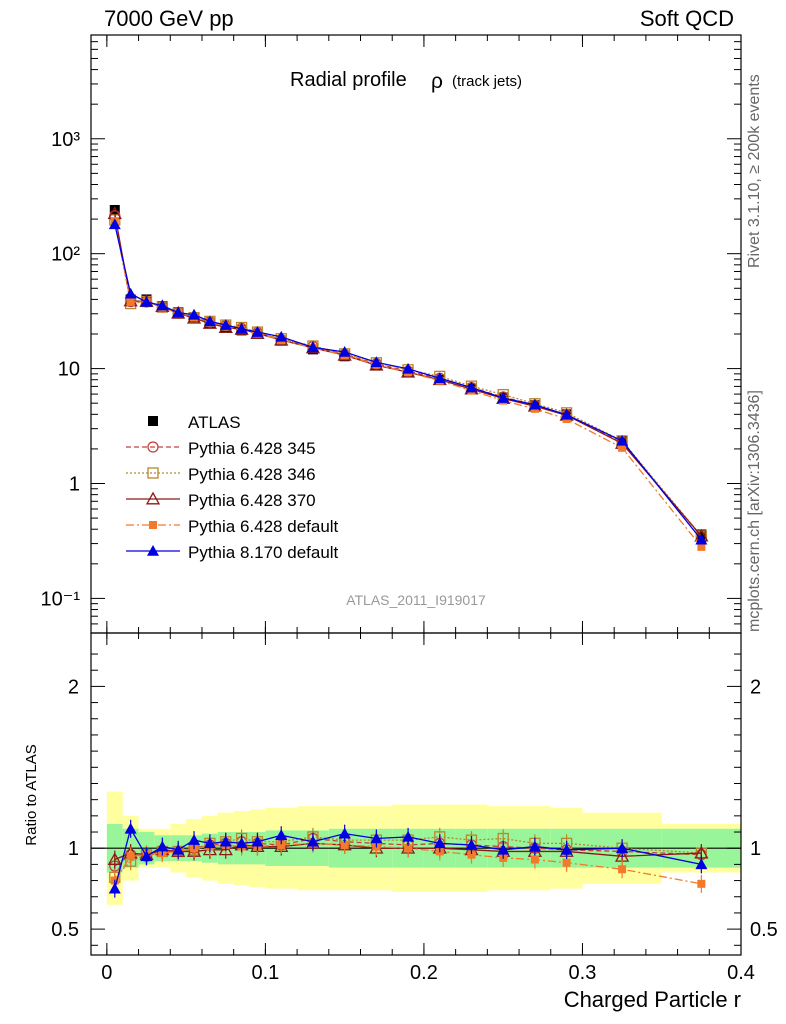  Describe the element at coordinates (487, 81) in the screenshot. I see `chart-title-suffix: (track jets)` at that location.